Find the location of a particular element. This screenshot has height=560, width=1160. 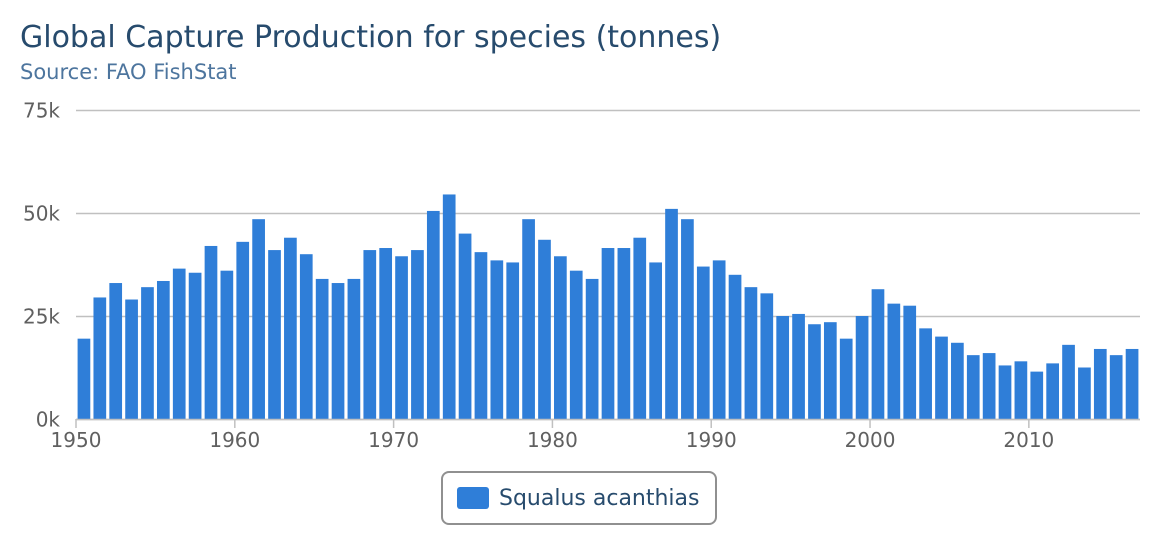

bar-1986 is located at coordinates (655, 340).